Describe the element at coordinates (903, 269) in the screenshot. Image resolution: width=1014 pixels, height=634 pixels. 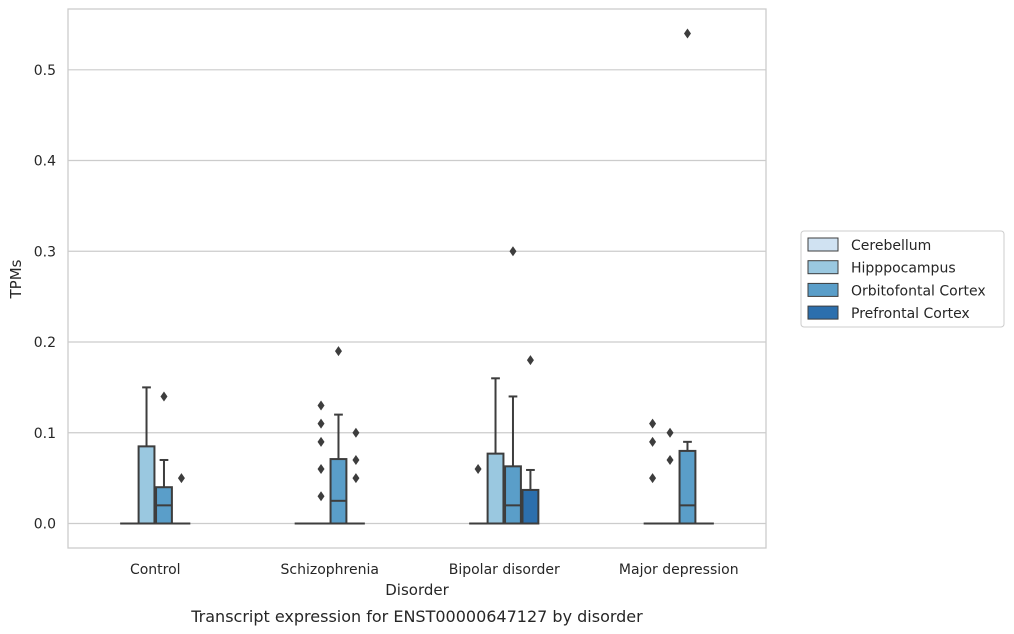
I see `legend-label: Hipppocampus` at that location.